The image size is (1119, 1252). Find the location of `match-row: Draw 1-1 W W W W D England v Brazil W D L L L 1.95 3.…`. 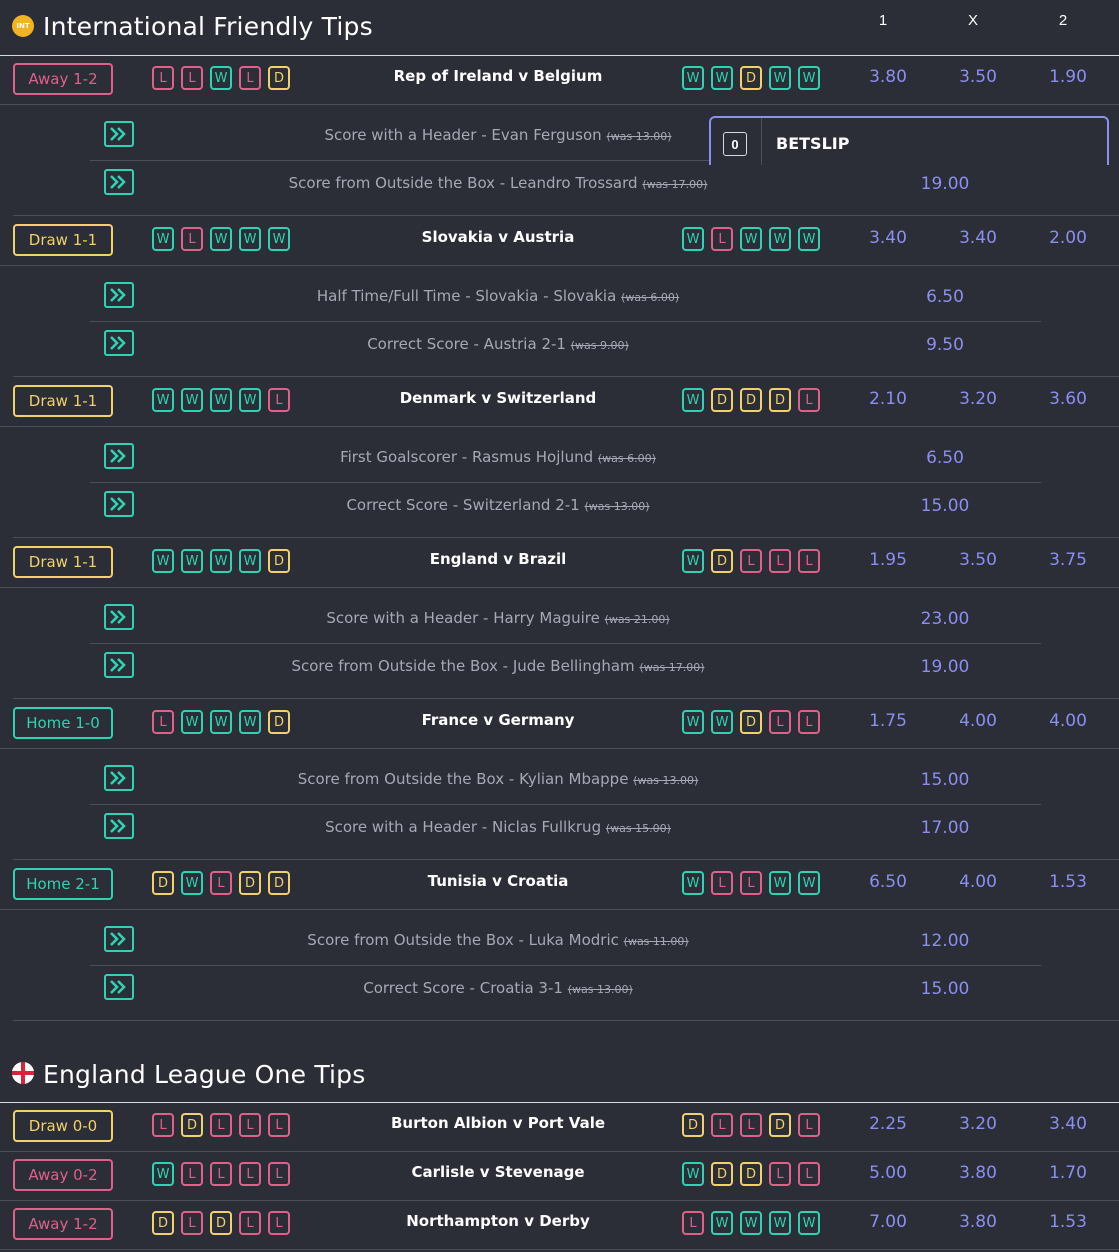

match-row: Draw 1-1 W W W W D England v Brazil W D L L L 1.95 3.… is located at coordinates (559, 563).